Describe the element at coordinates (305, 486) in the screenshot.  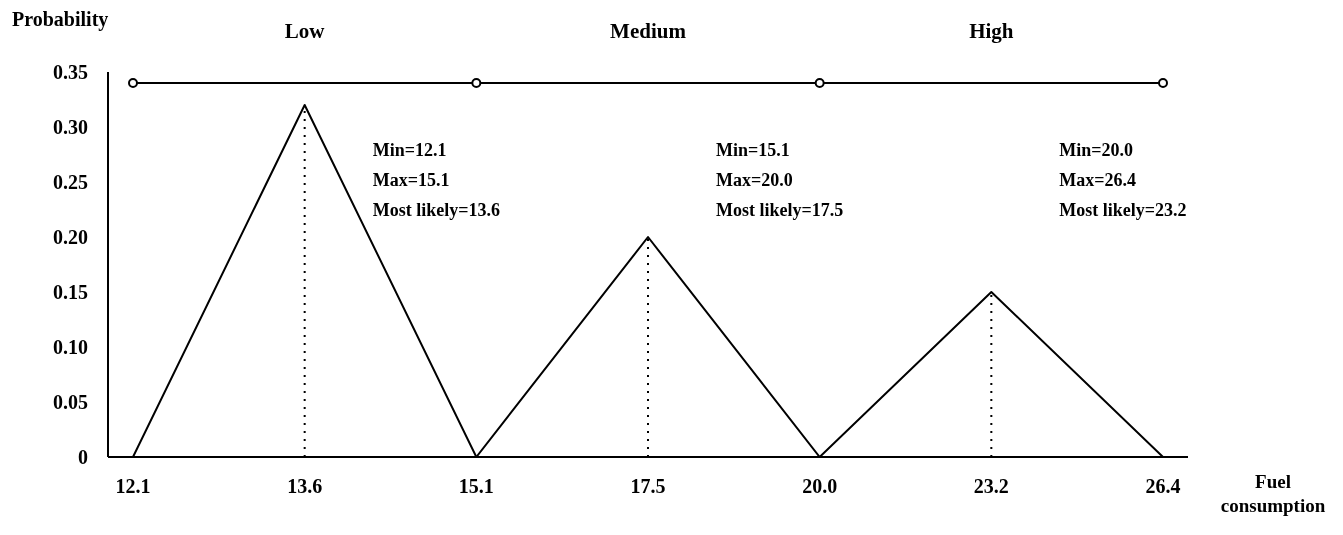
I see `x-tick-label: 13.6` at that location.